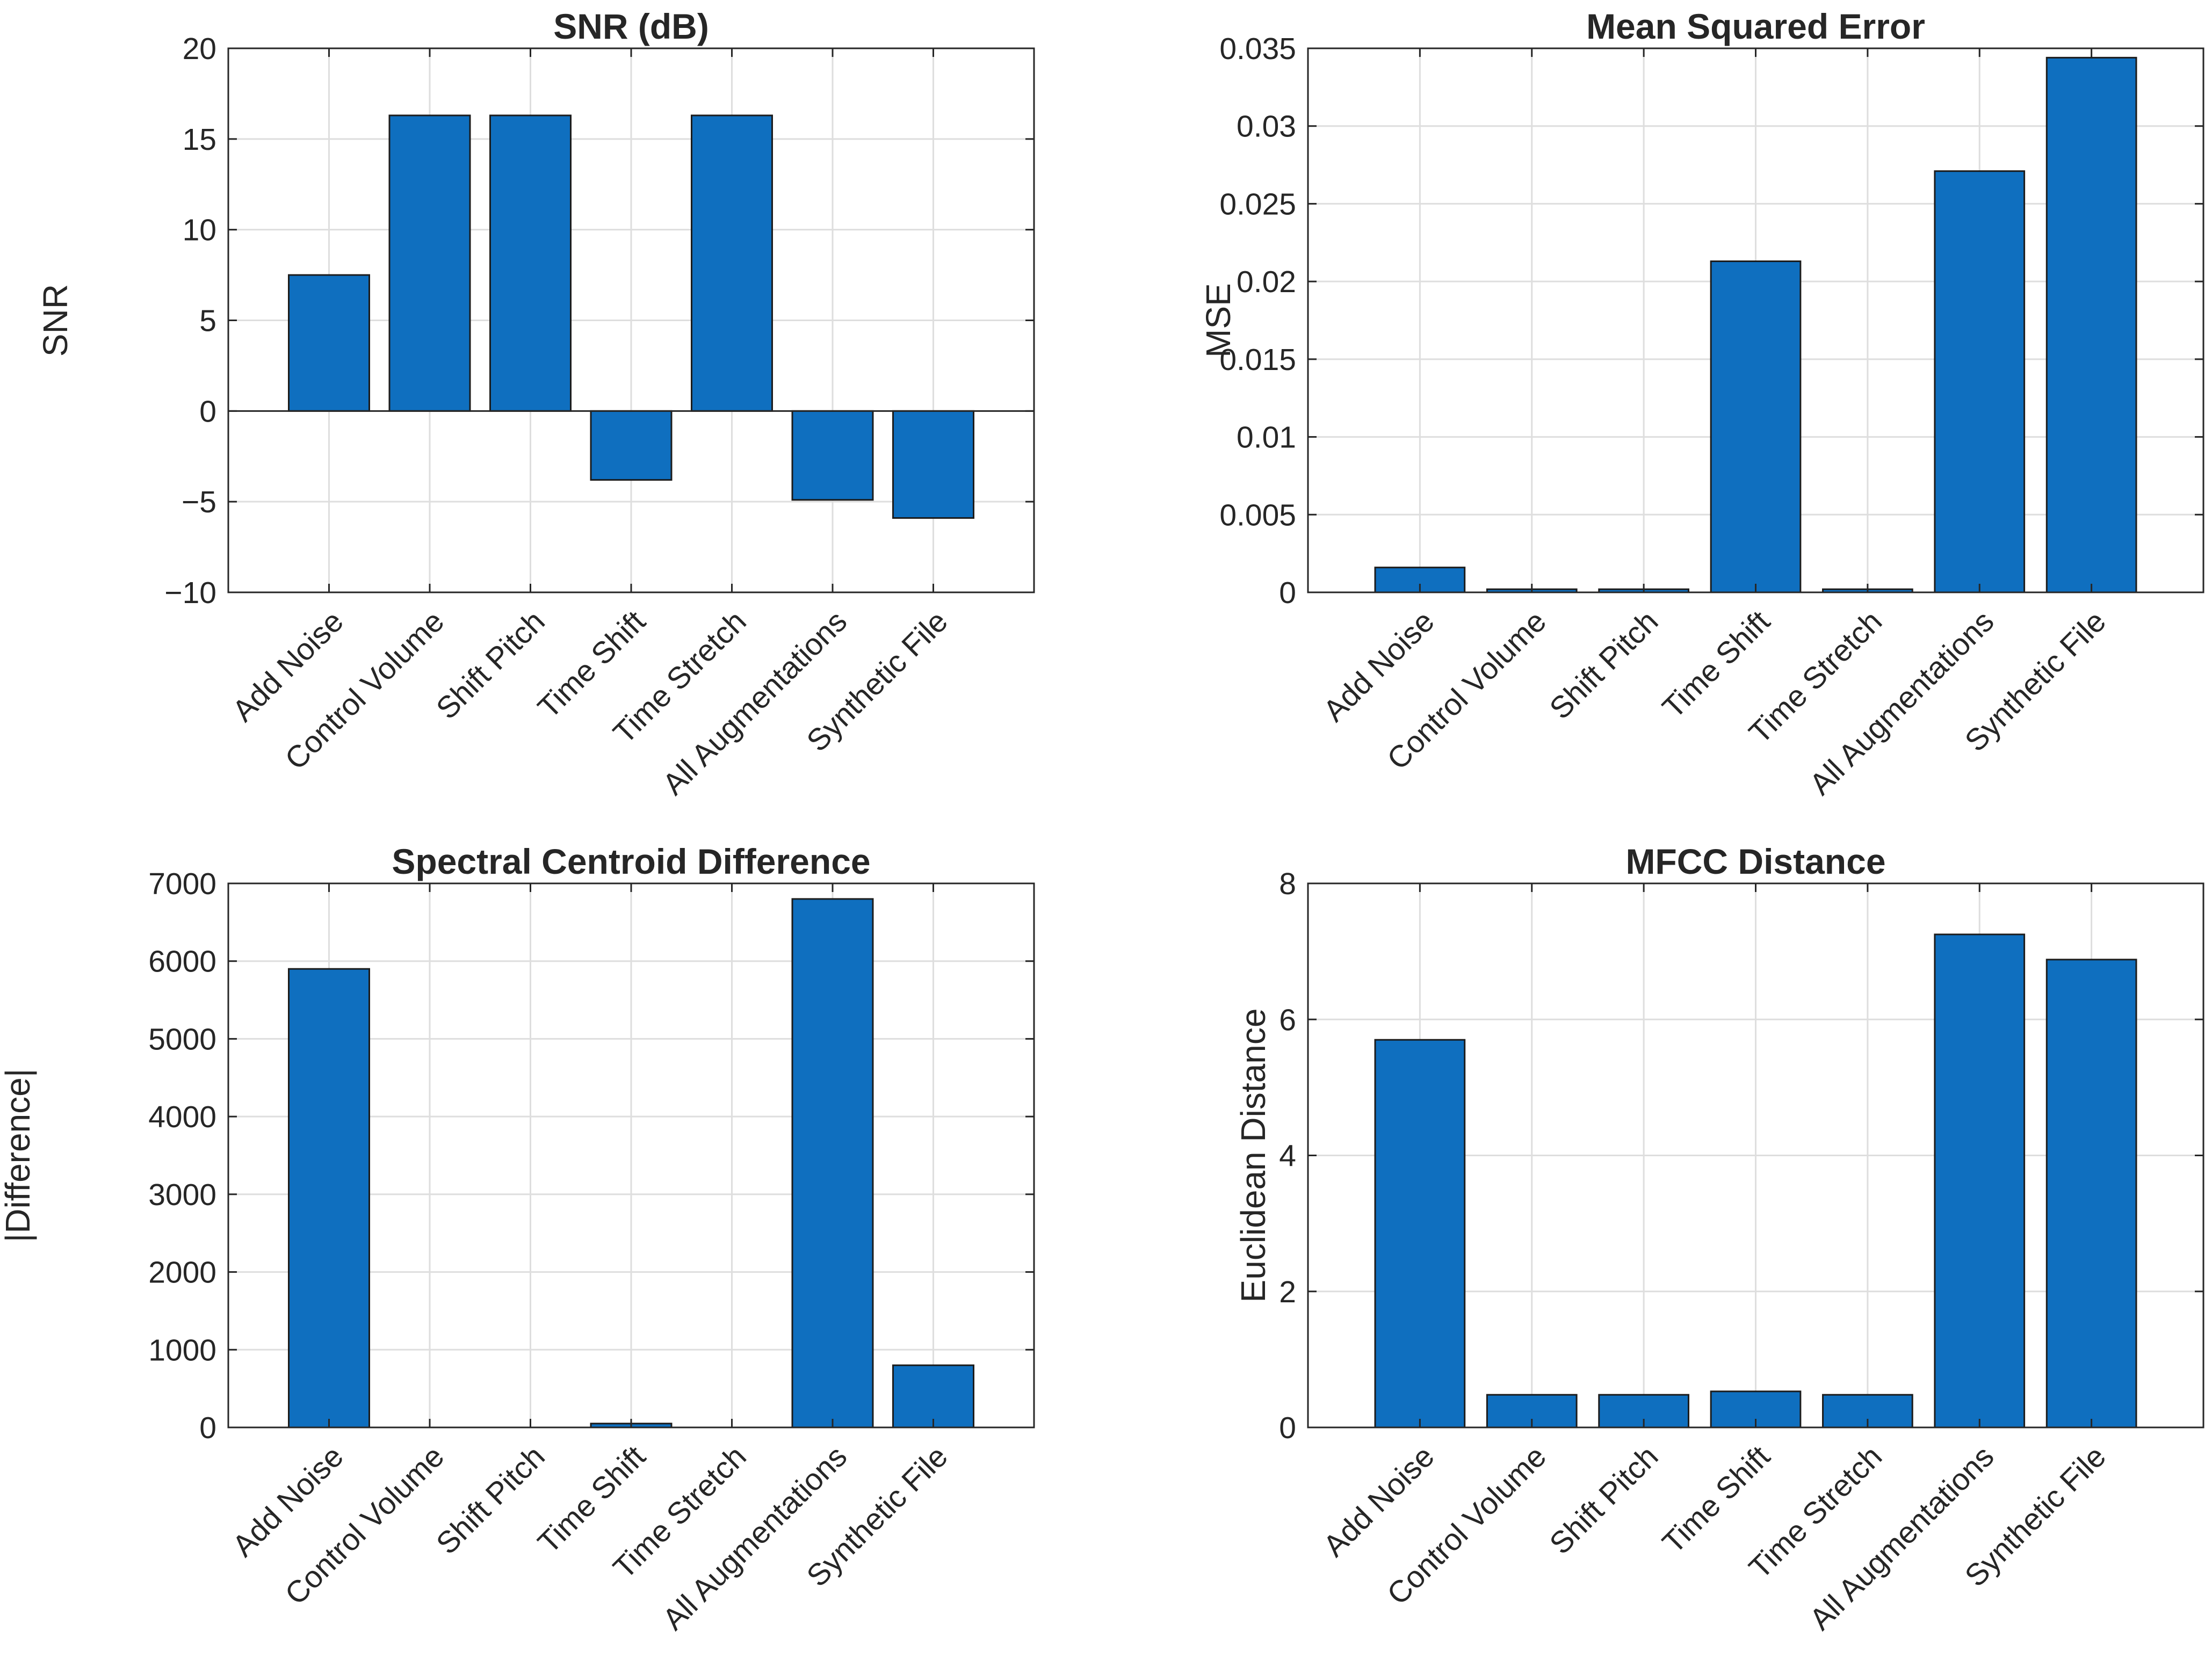 The image size is (2212, 1675). Describe the element at coordinates (190, 593) in the screenshot. I see `snr-ytick-label: −10` at that location.